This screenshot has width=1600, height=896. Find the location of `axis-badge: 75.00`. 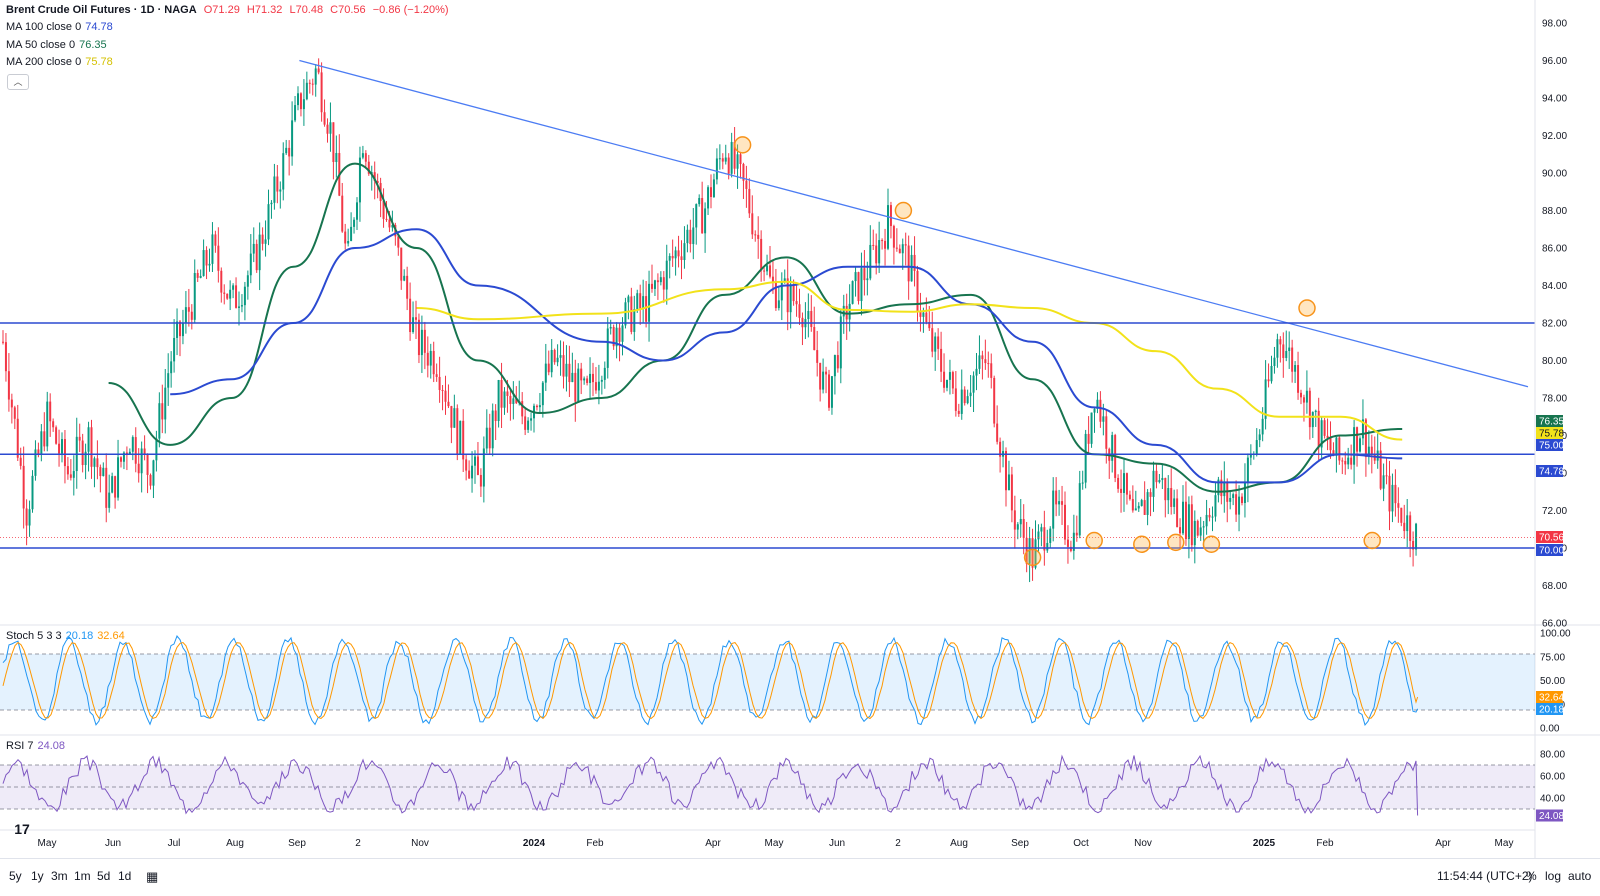

axis-badge: 75.00 is located at coordinates (1550, 445).